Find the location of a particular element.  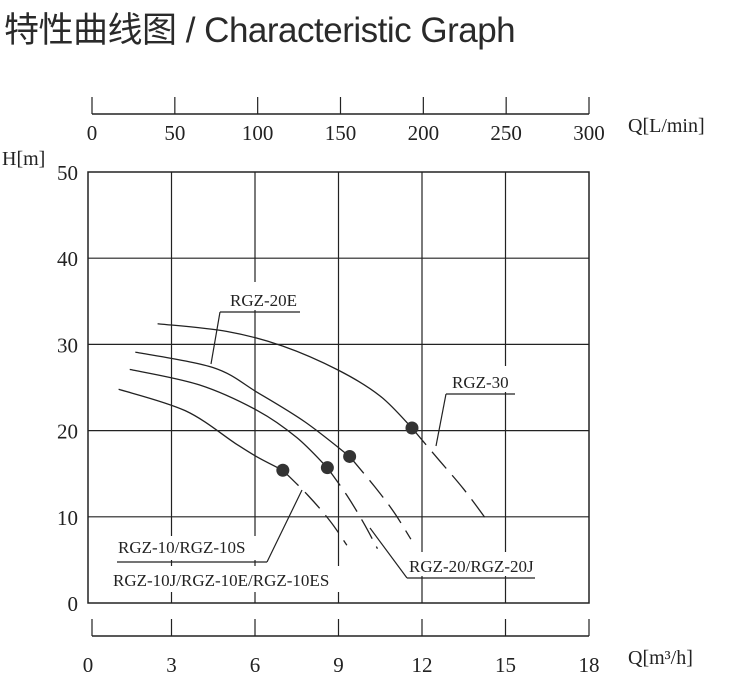

x-tick-label: 0 is located at coordinates (88, 665).